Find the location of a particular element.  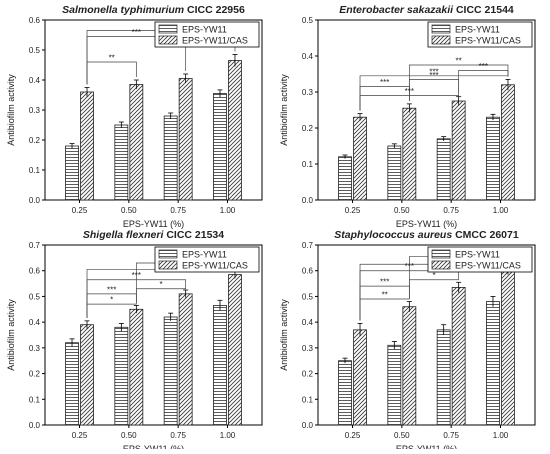

y-tick-label: 0.7 is located at coordinates (35, 245).